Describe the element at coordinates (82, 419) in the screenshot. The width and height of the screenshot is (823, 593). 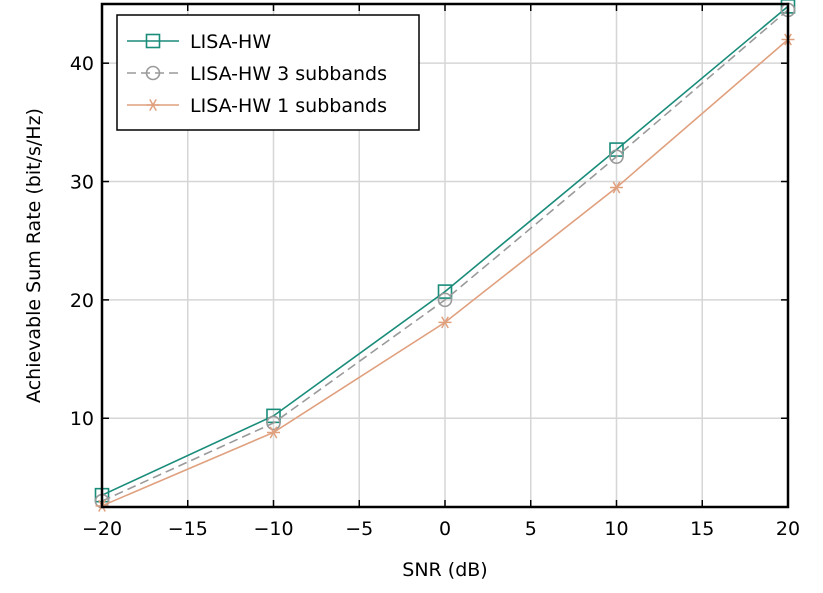
I see `y-tick-label: 10` at that location.